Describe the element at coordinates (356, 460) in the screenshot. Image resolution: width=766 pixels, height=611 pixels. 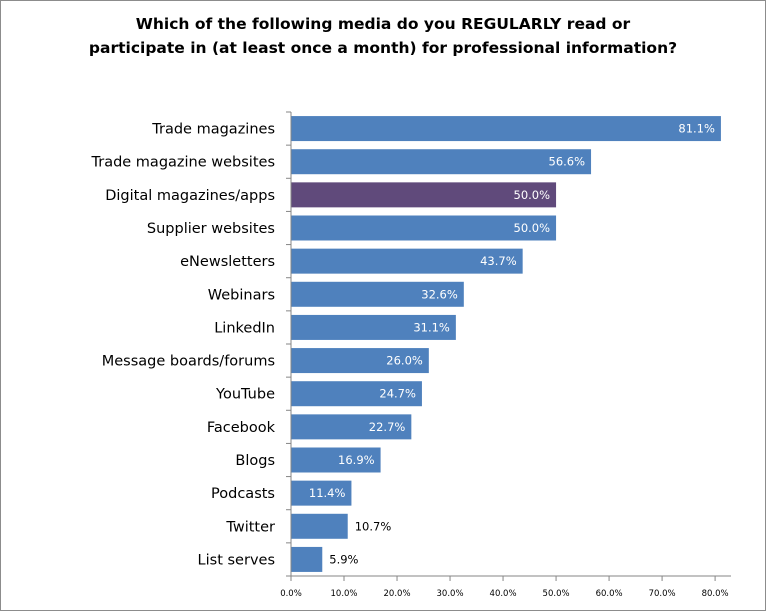
I see `data-label: 16.9%` at that location.